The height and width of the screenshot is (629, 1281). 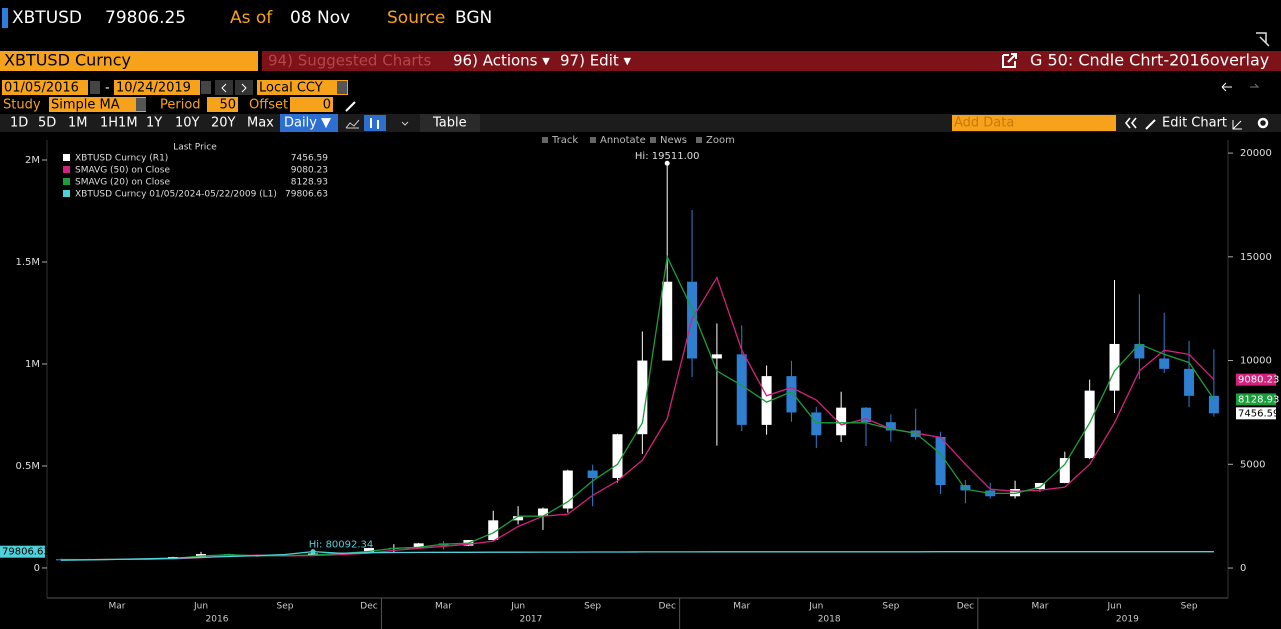 What do you see at coordinates (251, 18) in the screenshot?
I see `as-of-label: As of` at bounding box center [251, 18].